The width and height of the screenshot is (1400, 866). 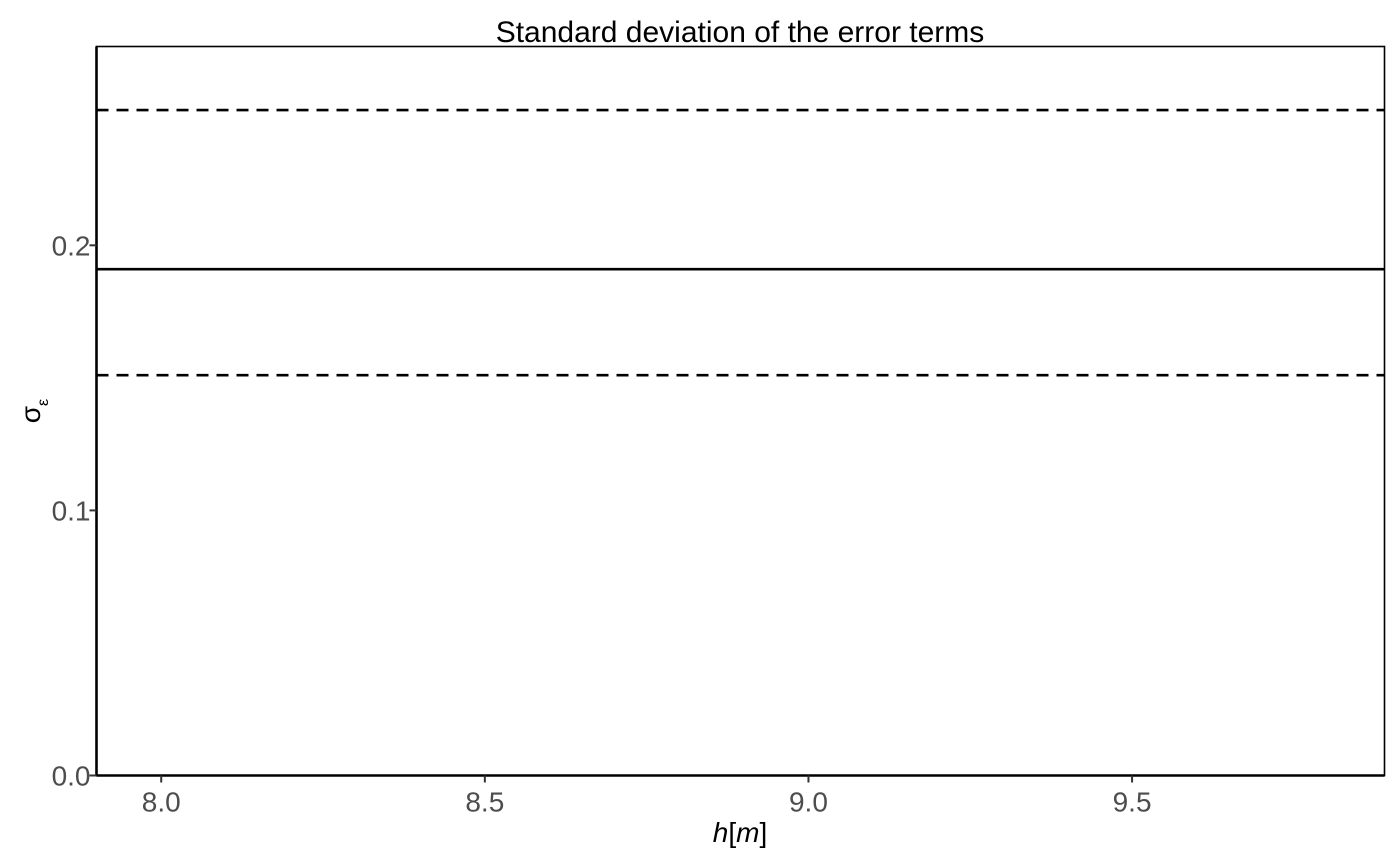 What do you see at coordinates (763, 832) in the screenshot?
I see `x-axis-close-bracket: ]` at bounding box center [763, 832].